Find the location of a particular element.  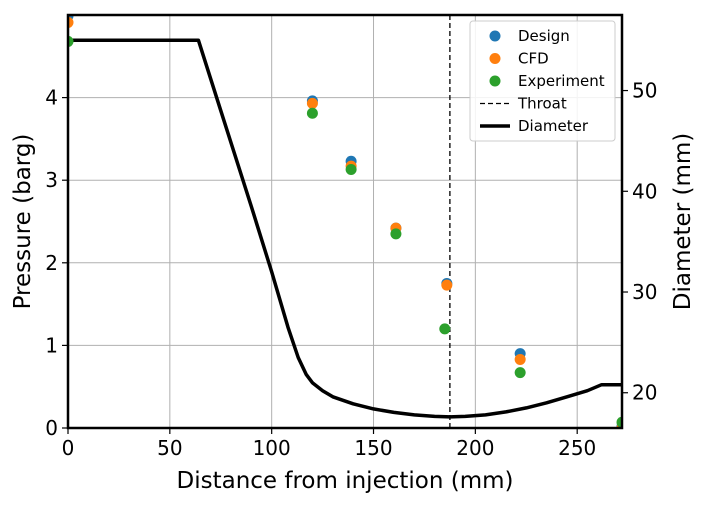

legend-marker-experiment is located at coordinates (495, 81).